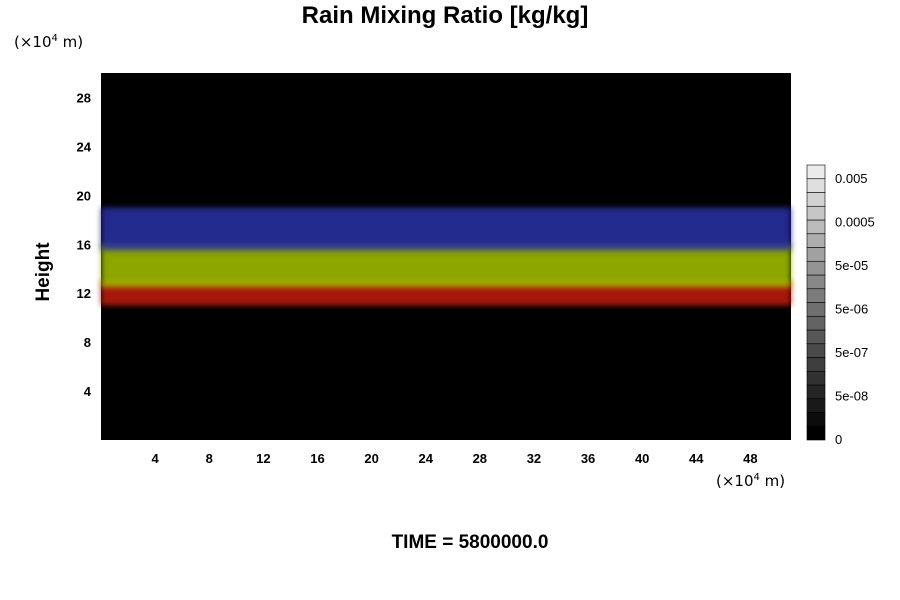 Image resolution: width=900 pixels, height=600 pixels. What do you see at coordinates (84, 195) in the screenshot?
I see `y-tick-label: 20` at bounding box center [84, 195].